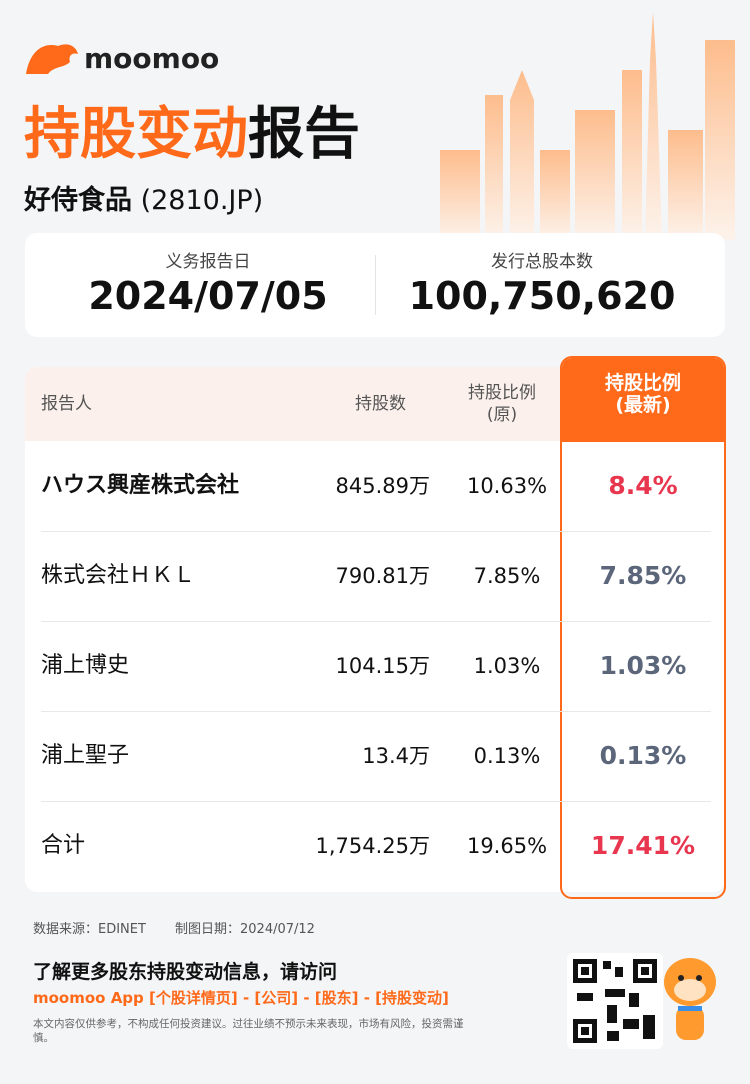 The image size is (750, 1084). What do you see at coordinates (85, 665) in the screenshot?
I see `reporter: 浦上博史` at bounding box center [85, 665].